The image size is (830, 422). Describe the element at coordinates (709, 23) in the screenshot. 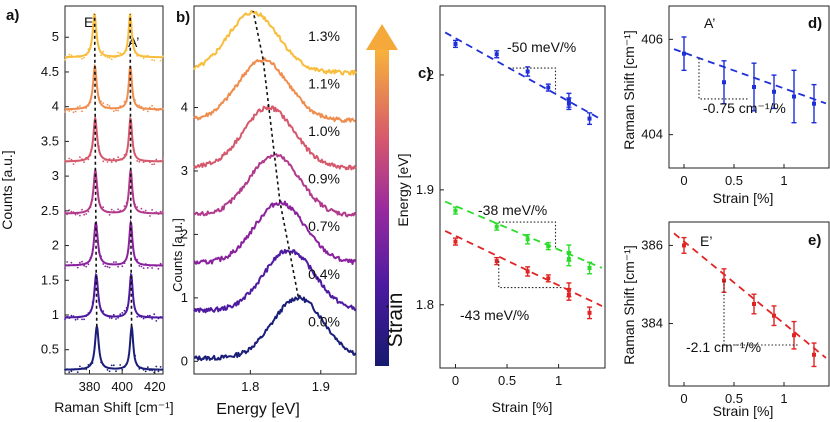

I see `panel-d-peak-label: A’` at that location.